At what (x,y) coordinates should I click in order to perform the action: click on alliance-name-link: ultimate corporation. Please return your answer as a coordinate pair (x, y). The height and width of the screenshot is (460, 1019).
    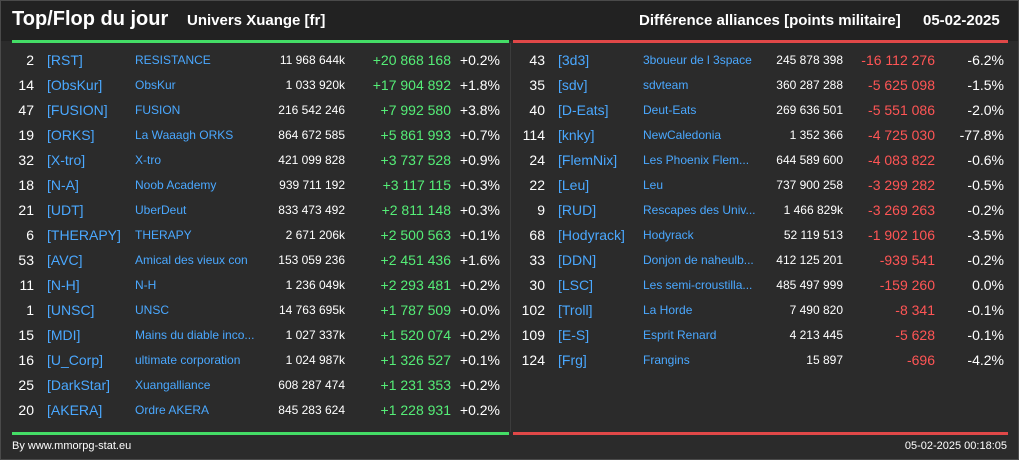
    Looking at the image, I should click on (188, 360).